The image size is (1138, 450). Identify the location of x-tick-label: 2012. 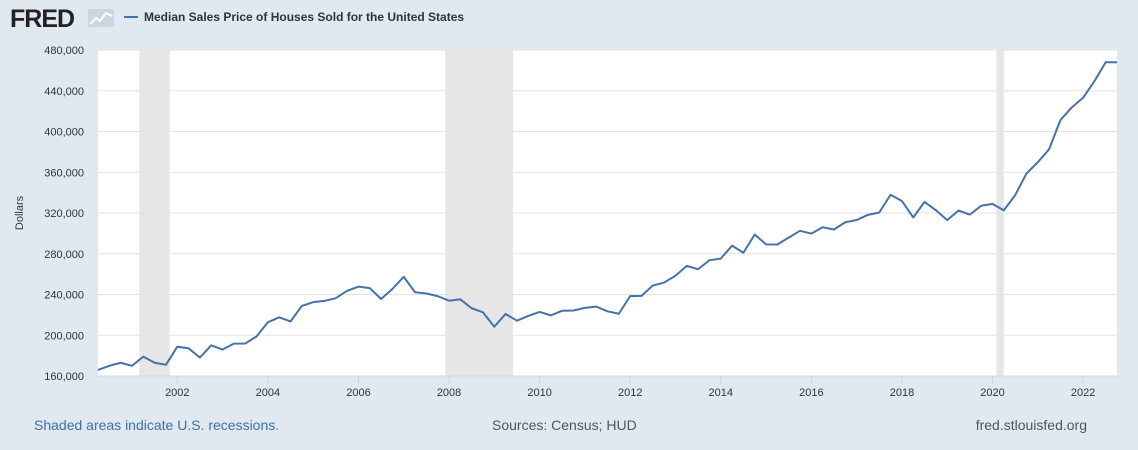
(630, 393).